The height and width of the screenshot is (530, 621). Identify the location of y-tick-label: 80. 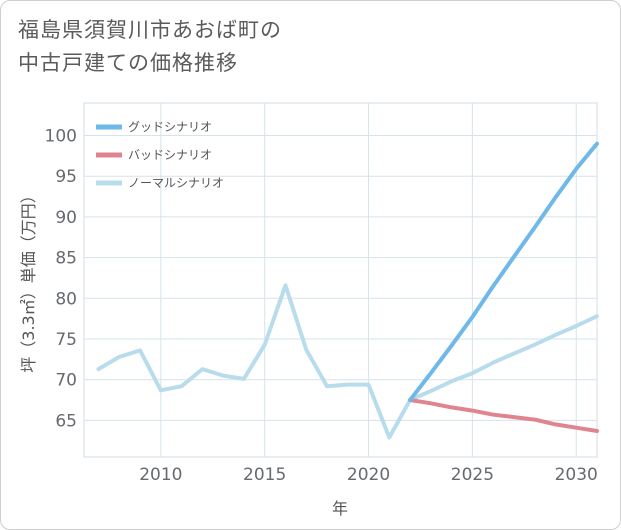
(66, 299).